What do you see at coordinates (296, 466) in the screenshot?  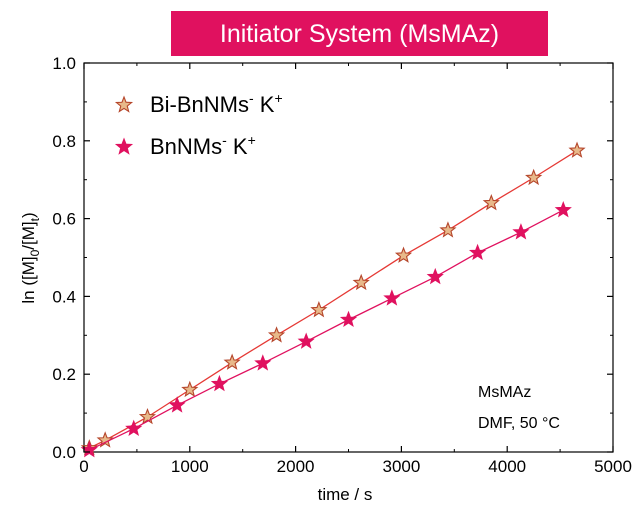 I see `x-tick-label: 2000` at bounding box center [296, 466].